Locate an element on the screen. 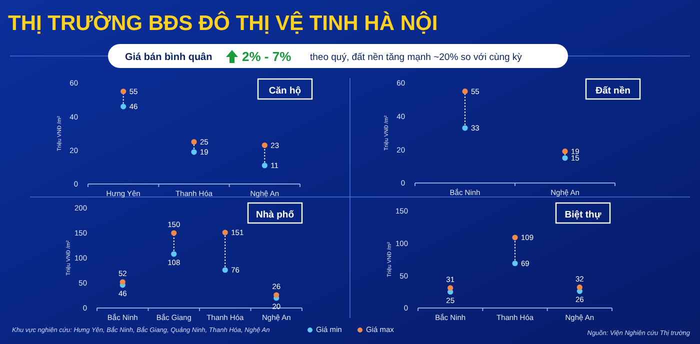  text: Giá bán bình quân is located at coordinates (168, 57).